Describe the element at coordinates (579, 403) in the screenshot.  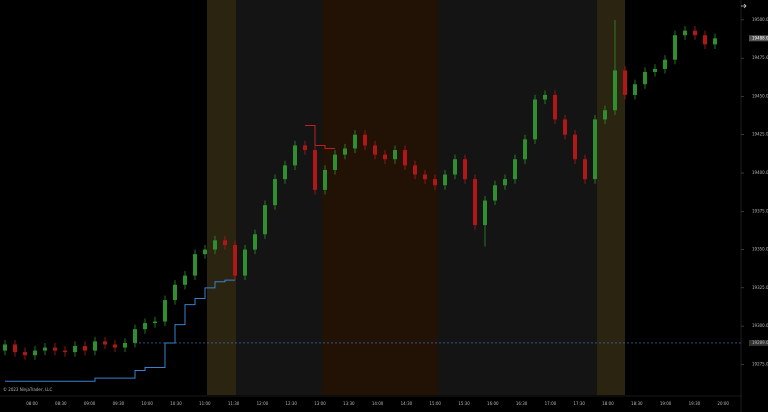
I see `x-tick-label: 17:30` at that location.